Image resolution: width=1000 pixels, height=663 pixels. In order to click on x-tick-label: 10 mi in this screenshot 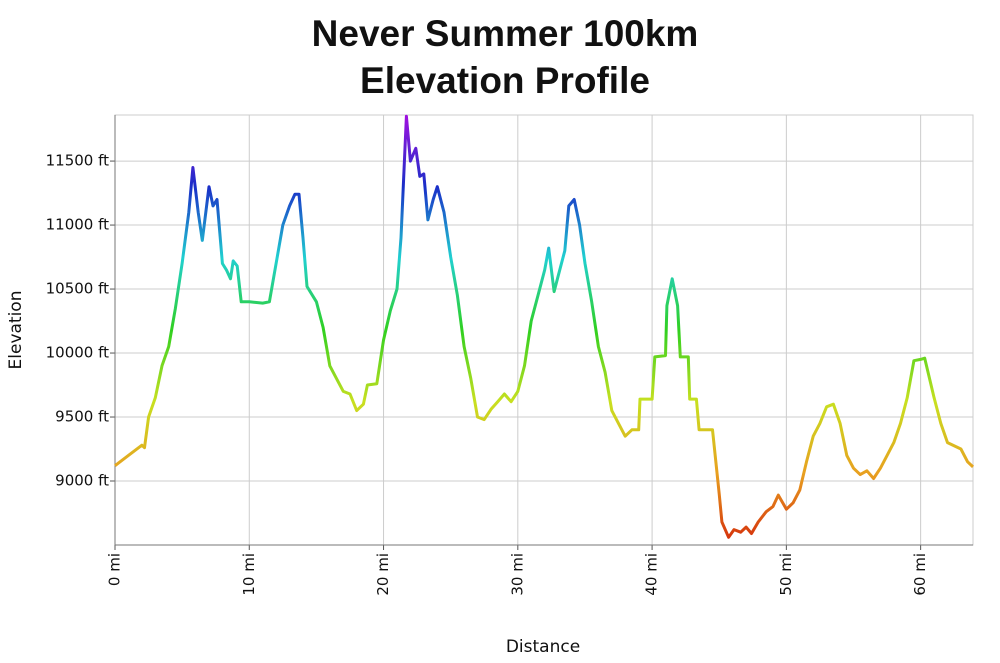, I will do `click(249, 574)`.